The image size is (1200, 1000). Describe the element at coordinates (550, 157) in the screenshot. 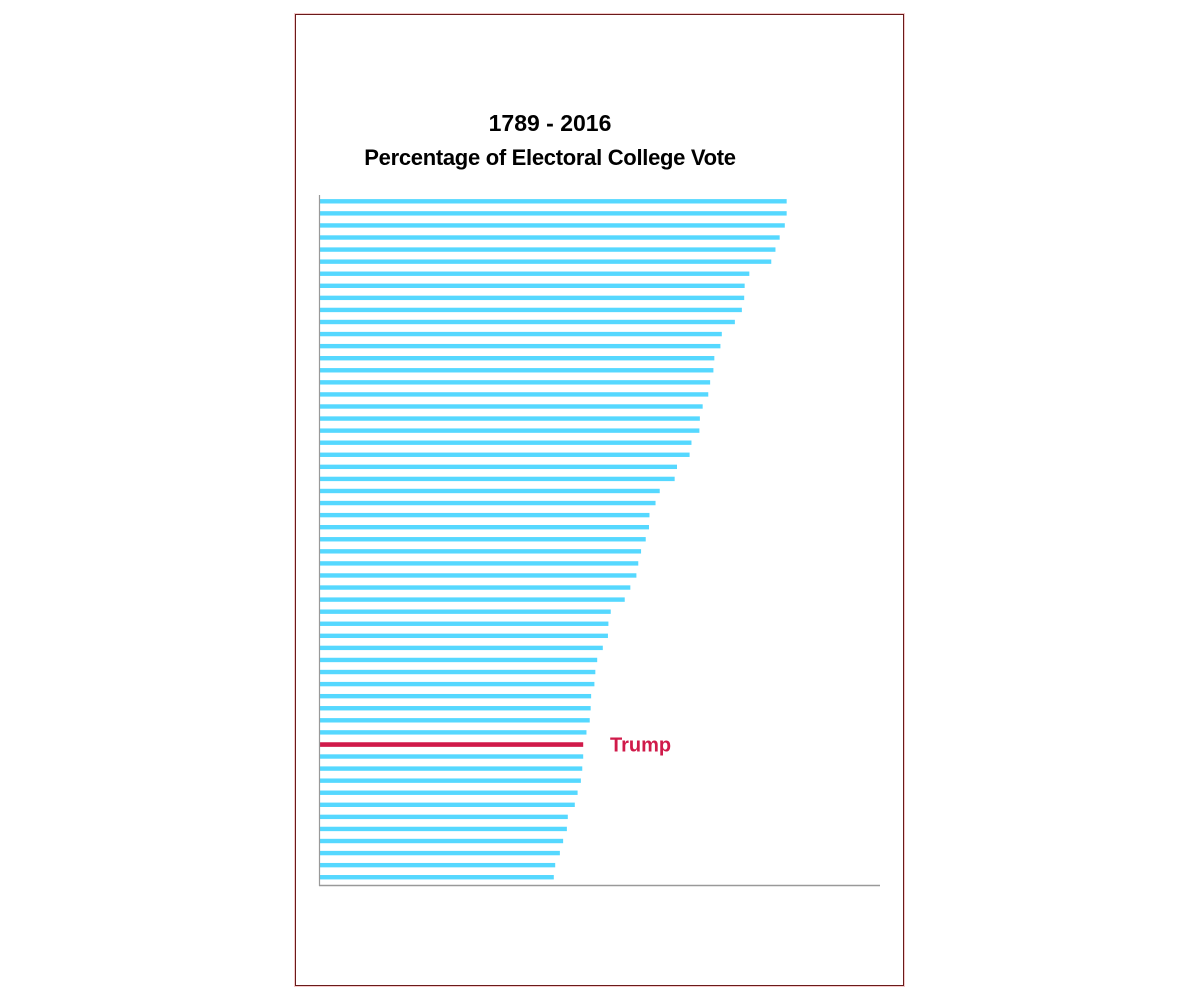

I see `chart-subtitle: Percentage of Electoral College Vote` at that location.